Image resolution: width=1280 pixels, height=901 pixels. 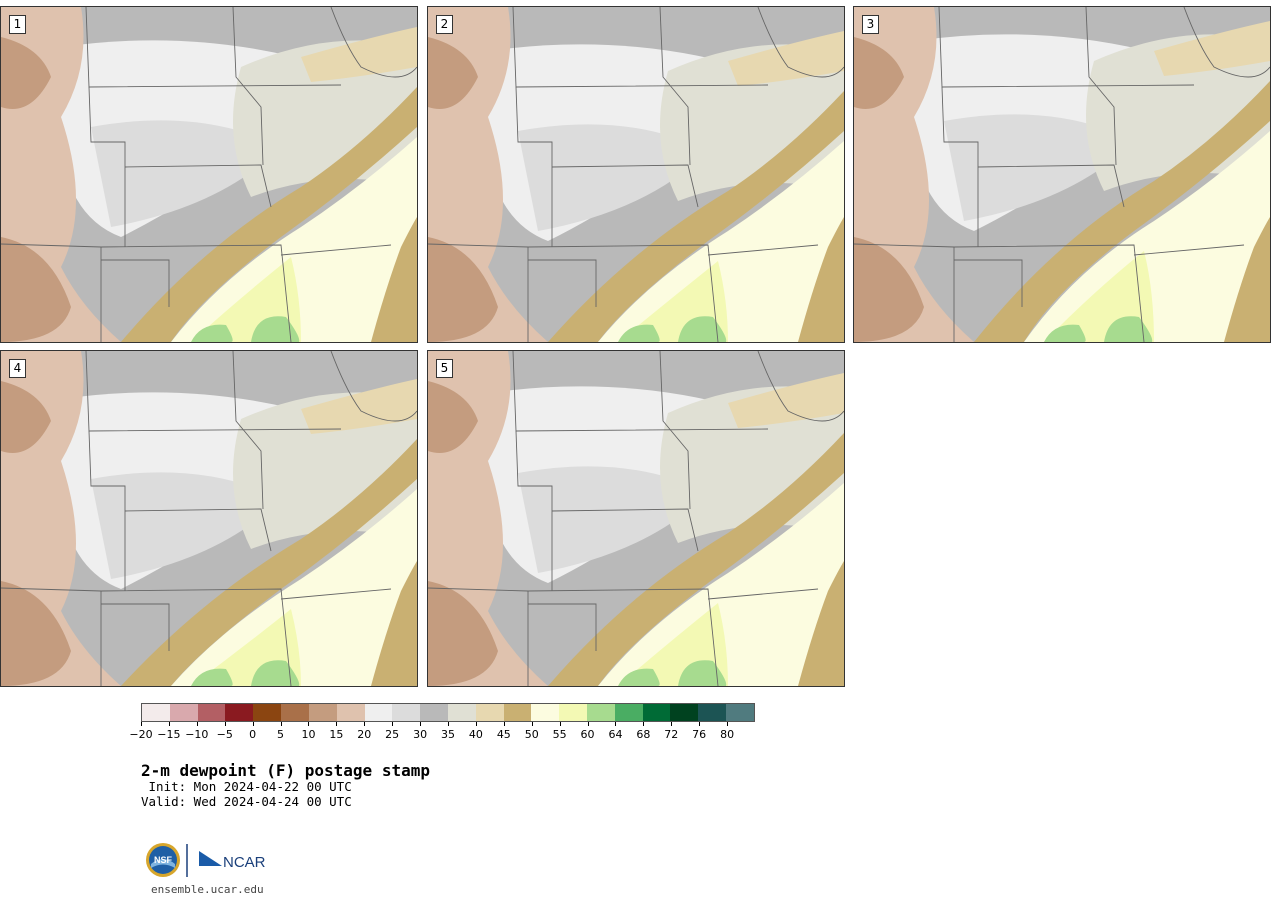 I want to click on map-panel-4: 4, so click(x=209, y=518).